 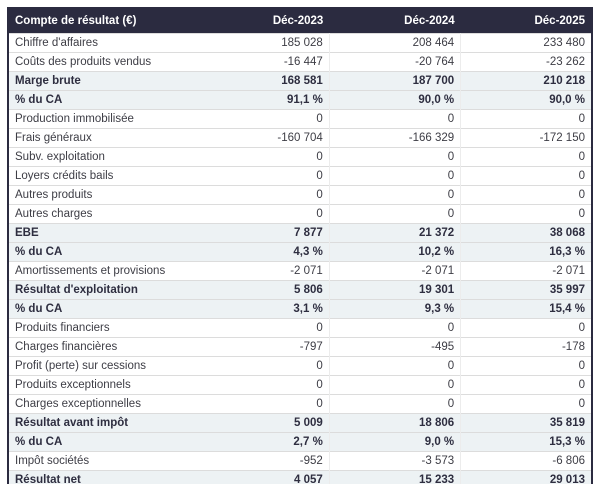 What do you see at coordinates (103, 81) in the screenshot?
I see `row-label: Marge brute` at bounding box center [103, 81].